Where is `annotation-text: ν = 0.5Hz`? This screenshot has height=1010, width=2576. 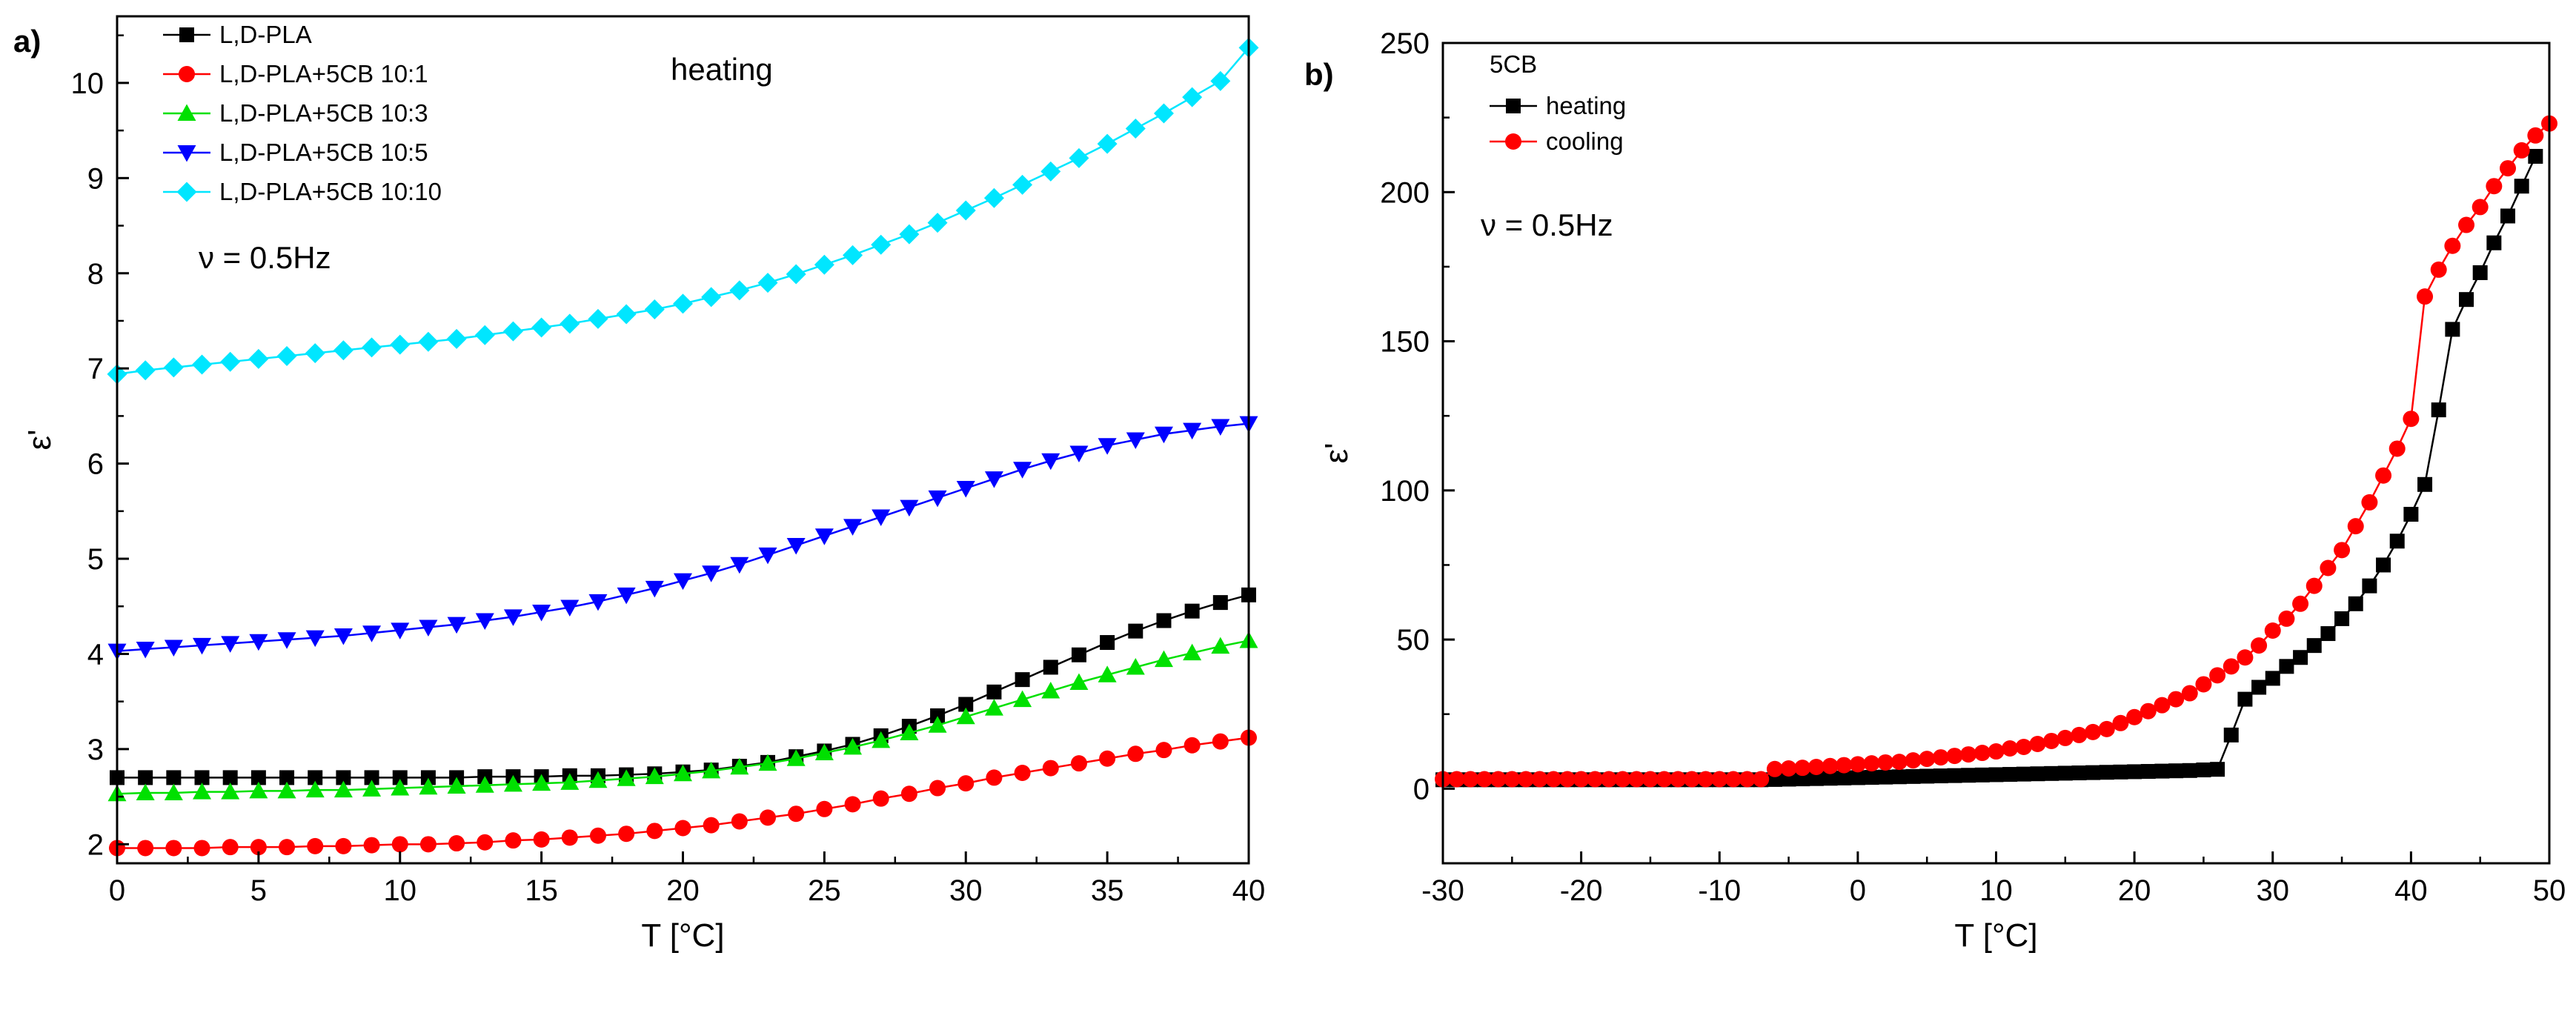
annotation-text: ν = 0.5Hz is located at coordinates (1547, 225).